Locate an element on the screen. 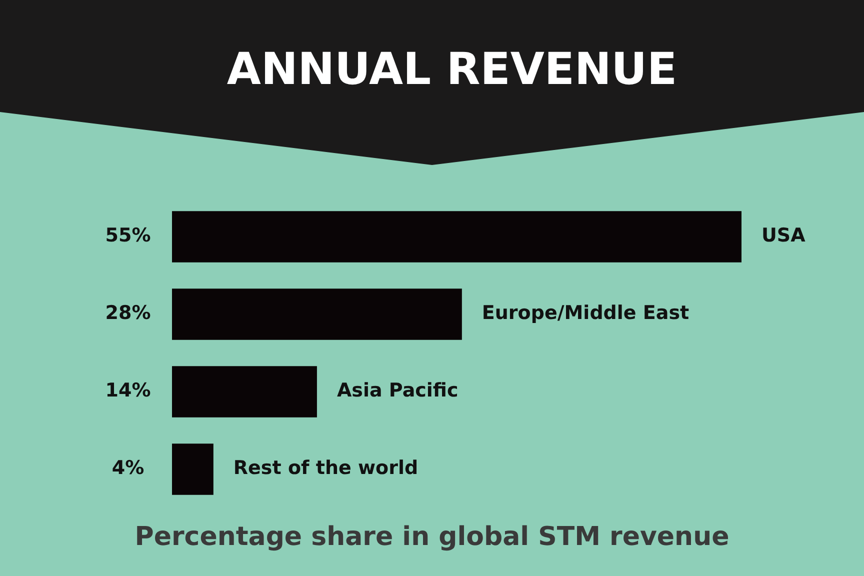  y-tick-label: Europe/Middle East is located at coordinates (586, 313).